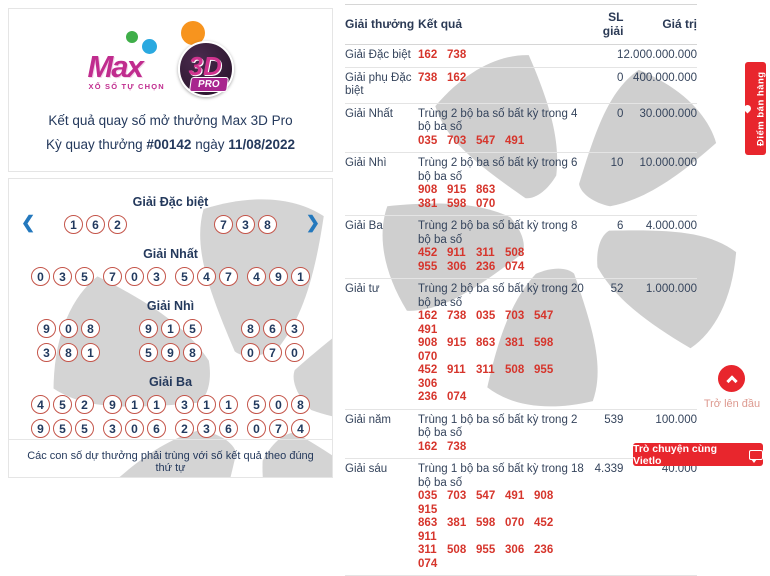 Image resolution: width=770 pixels, height=576 pixels. I want to click on prize-section: Giải Nhì 9 0 8 9 1 5 8 6 3 3 8 1 5 9 8 0 7 0, so click(170, 326).